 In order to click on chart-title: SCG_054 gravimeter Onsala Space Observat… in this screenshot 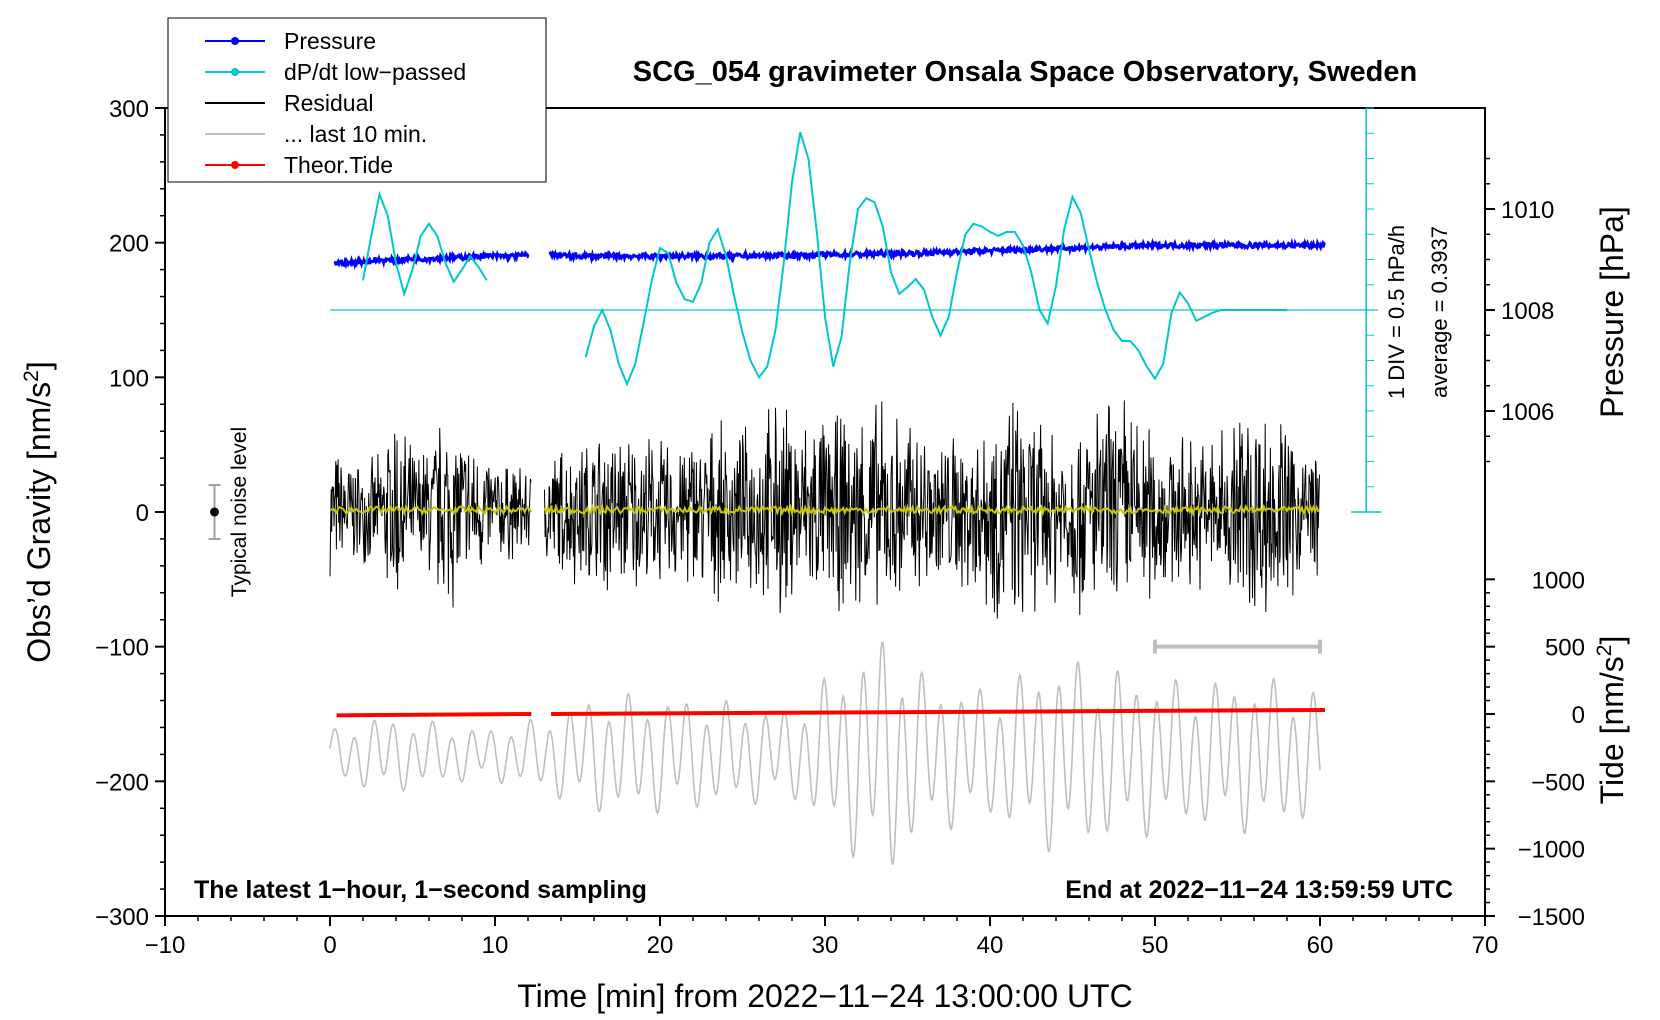, I will do `click(1025, 72)`.